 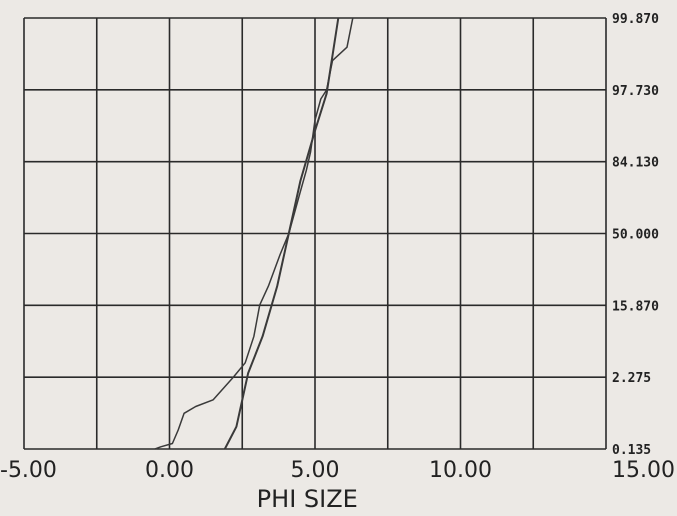 I want to click on y-tick-labels: 0.135 2.275 15.870 50.000 84.130 97.730 99.870, so click(x=635, y=235).